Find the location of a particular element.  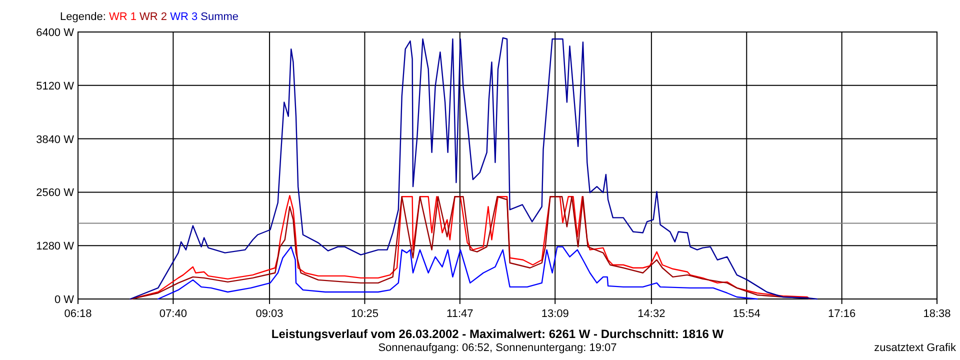

x-tick-label: 18:38 is located at coordinates (937, 314).